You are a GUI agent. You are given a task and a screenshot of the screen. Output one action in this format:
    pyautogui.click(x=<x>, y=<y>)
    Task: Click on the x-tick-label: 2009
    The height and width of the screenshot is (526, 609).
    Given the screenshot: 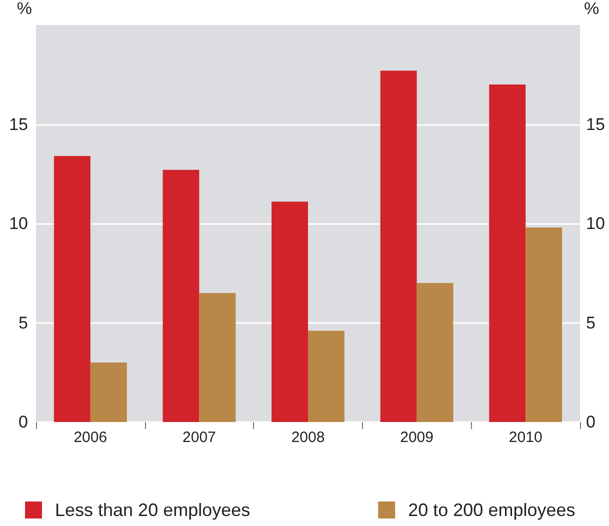 What is the action you would take?
    pyautogui.click(x=417, y=437)
    